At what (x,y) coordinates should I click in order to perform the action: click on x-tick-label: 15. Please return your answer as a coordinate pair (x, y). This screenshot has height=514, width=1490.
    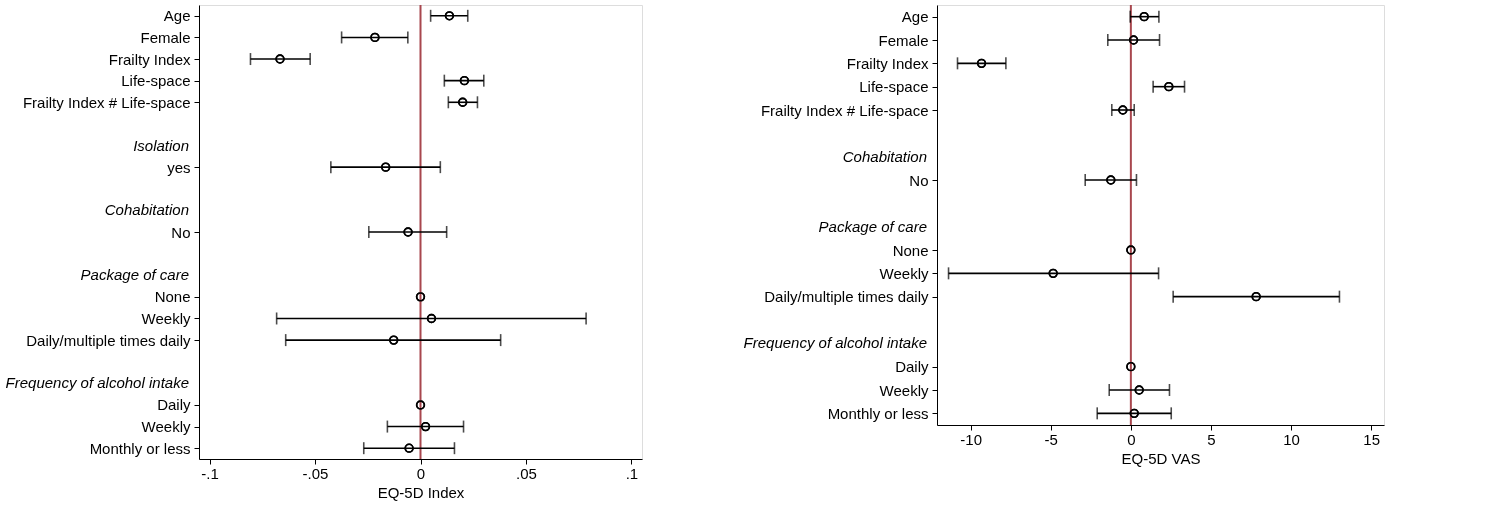
    Looking at the image, I should click on (1372, 439).